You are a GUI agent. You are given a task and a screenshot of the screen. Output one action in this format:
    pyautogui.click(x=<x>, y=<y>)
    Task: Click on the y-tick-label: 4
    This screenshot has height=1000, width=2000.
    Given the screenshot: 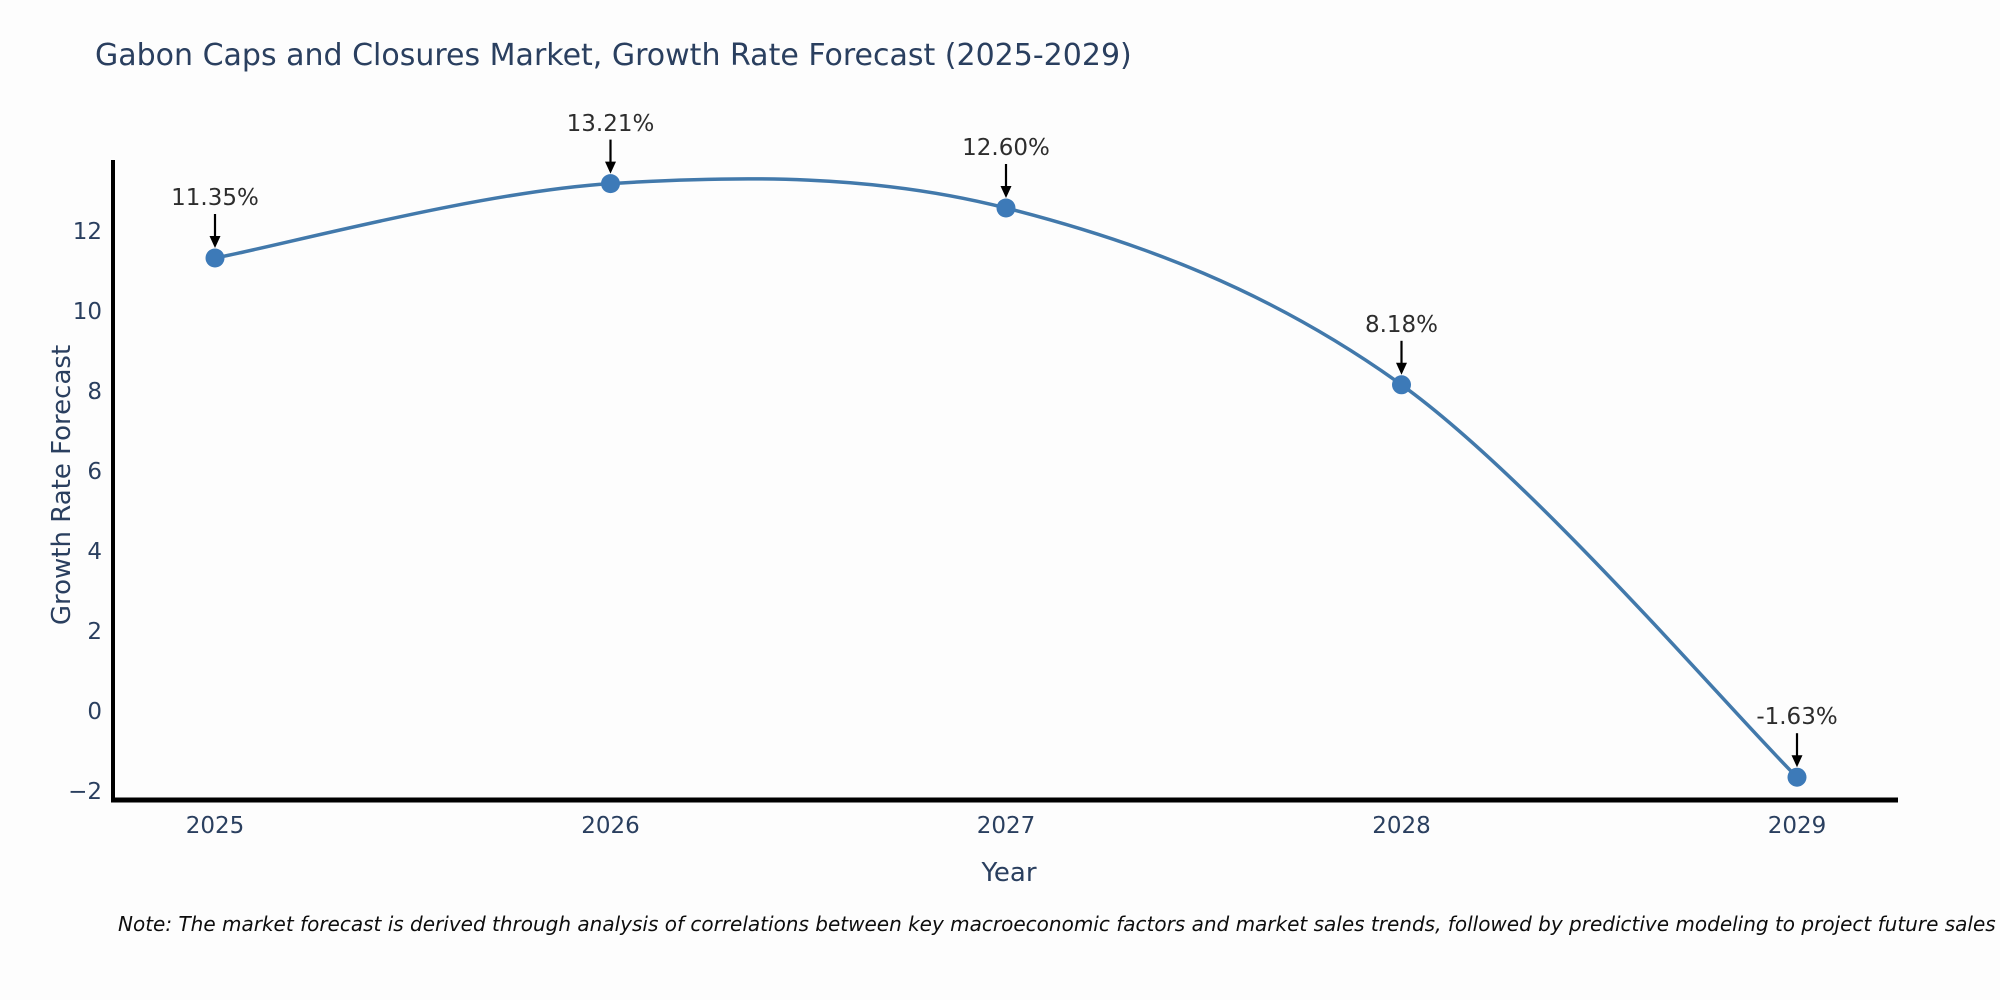 What is the action you would take?
    pyautogui.click(x=94, y=552)
    